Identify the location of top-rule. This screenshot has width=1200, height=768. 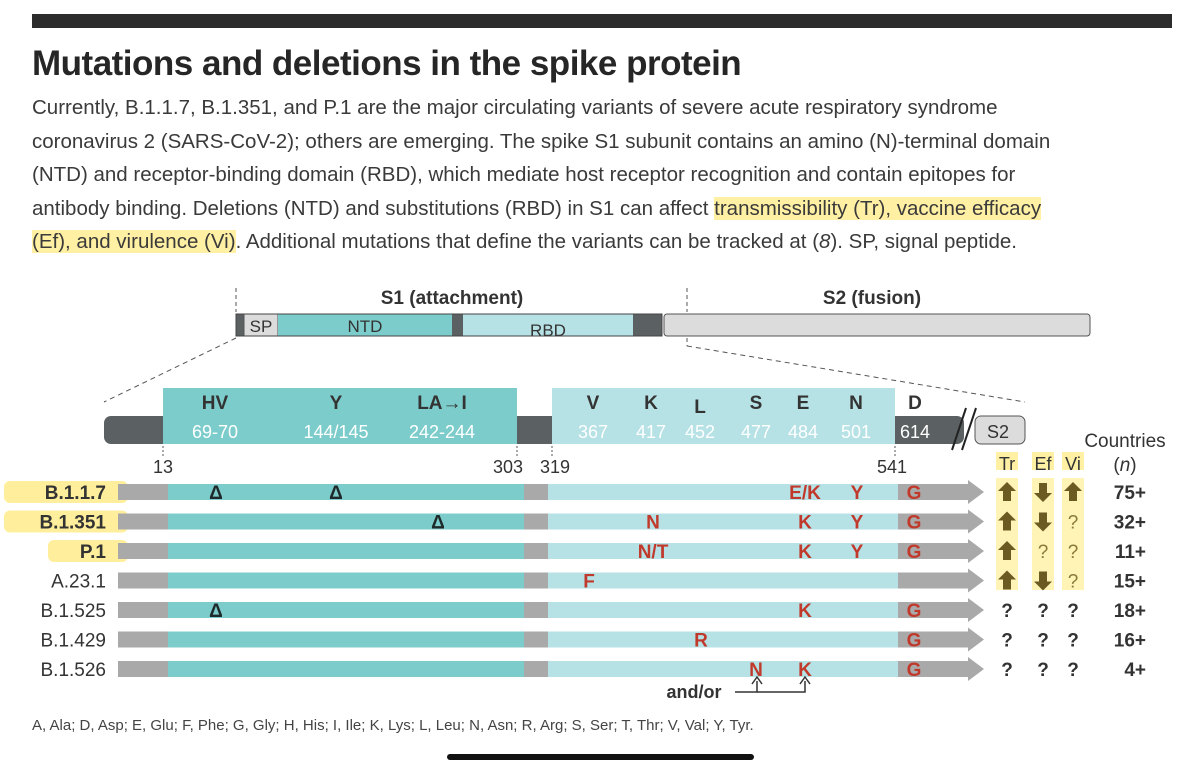
(602, 21).